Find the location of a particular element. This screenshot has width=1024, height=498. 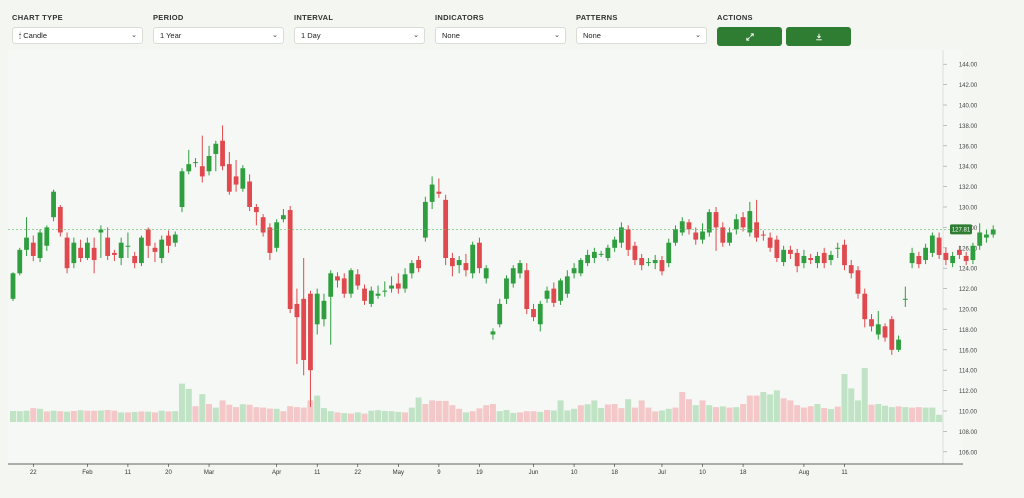

patterns-value: None is located at coordinates (592, 35).